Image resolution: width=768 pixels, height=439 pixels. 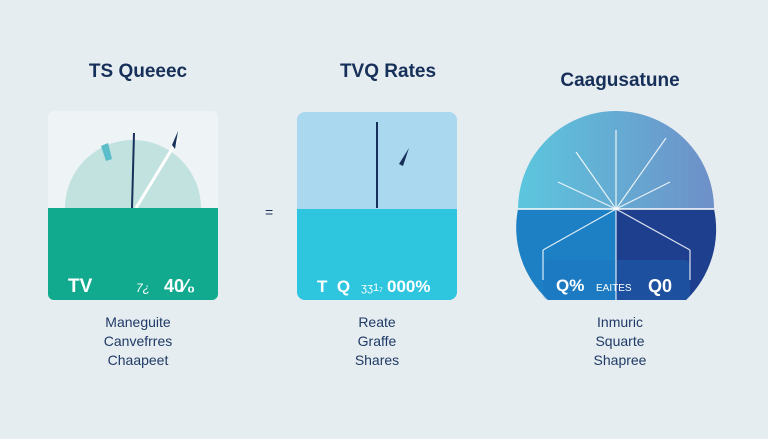 What do you see at coordinates (377, 360) in the screenshot?
I see `panel2-line-3: Shares` at bounding box center [377, 360].